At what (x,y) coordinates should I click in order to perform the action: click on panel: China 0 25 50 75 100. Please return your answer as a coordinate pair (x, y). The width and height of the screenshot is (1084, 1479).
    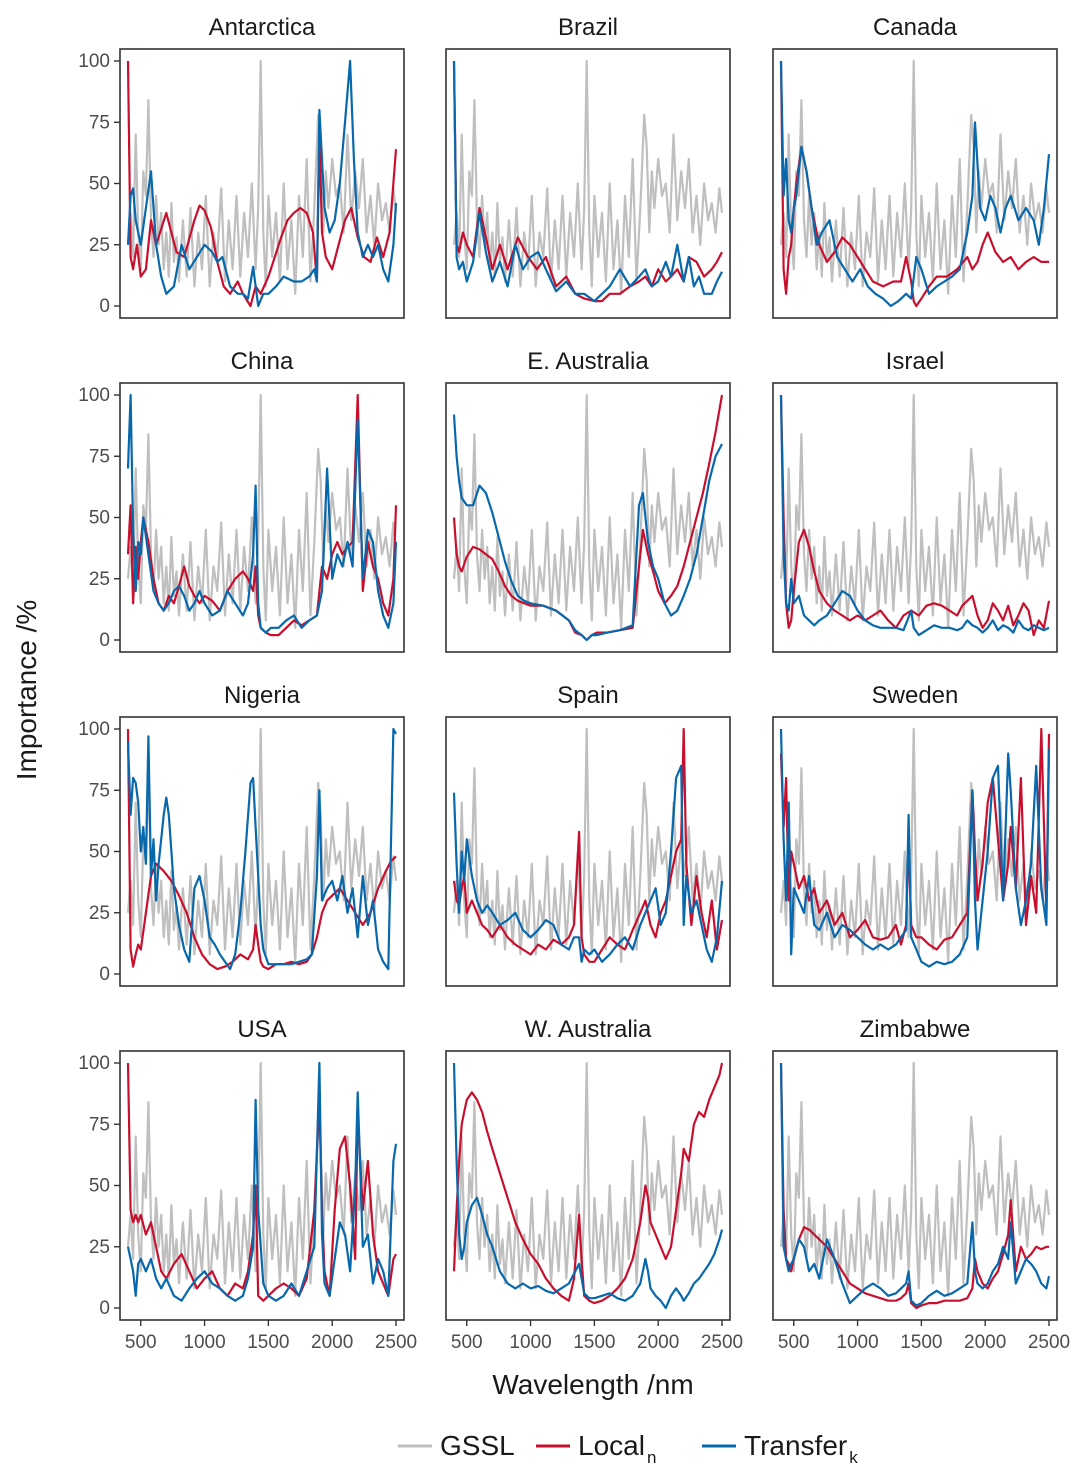
    Looking at the image, I should click on (241, 500).